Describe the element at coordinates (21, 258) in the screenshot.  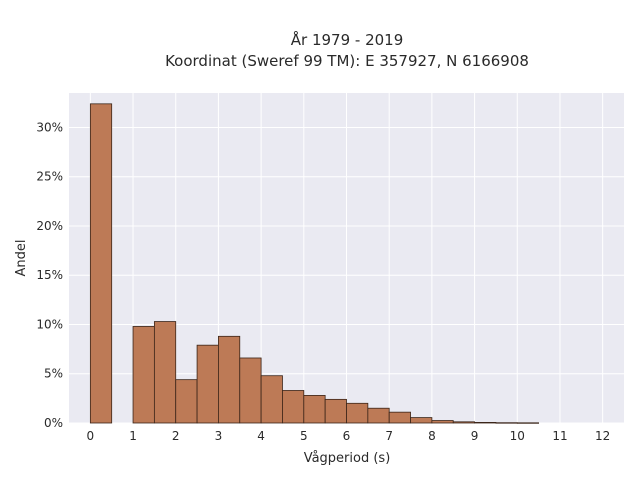
I see `y-axis-label: Andel` at that location.